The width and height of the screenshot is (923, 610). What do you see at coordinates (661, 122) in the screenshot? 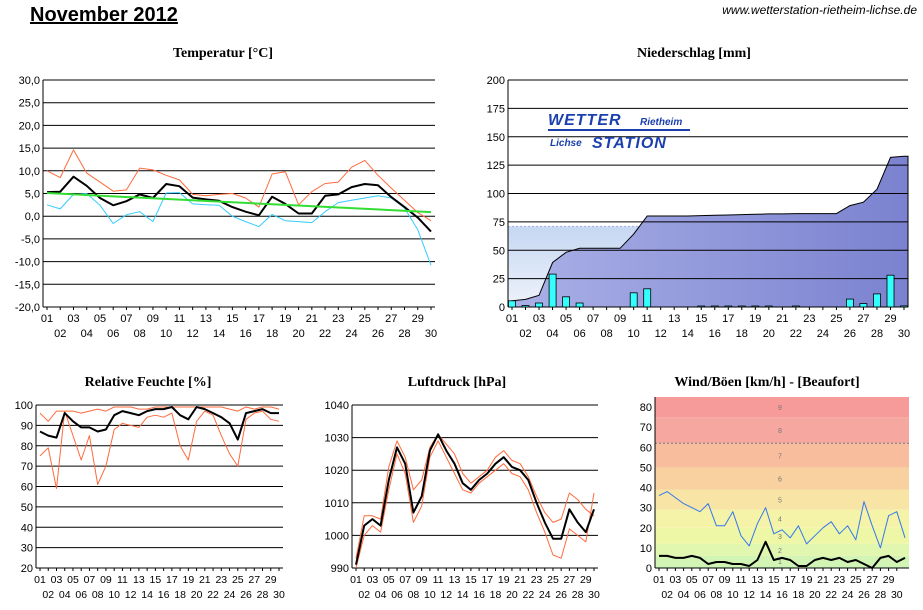
I see `logo-place-1: Rietheim` at bounding box center [661, 122].